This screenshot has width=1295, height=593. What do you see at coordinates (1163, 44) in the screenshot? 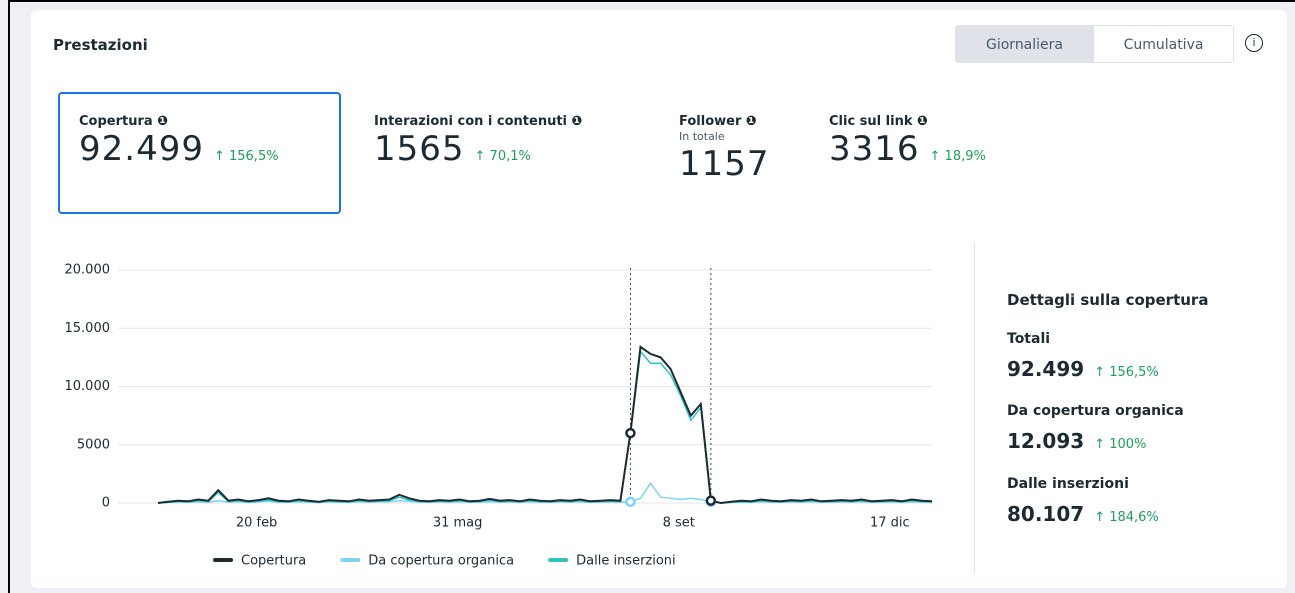
I see `tab: Cumulativa` at bounding box center [1163, 44].